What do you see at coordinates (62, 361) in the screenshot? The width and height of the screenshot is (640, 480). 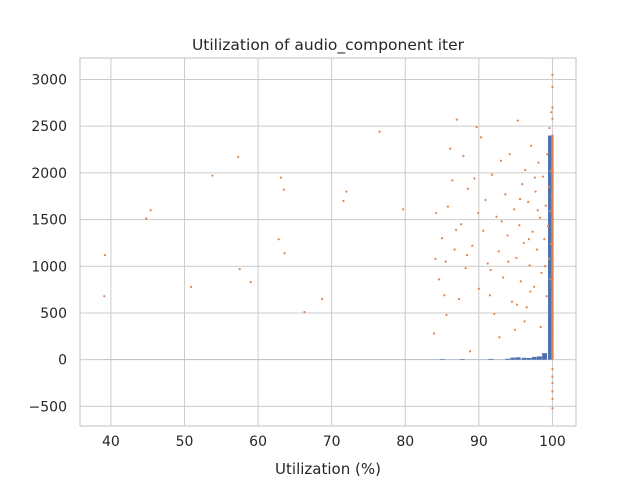 I see `y-tick-label: 0` at bounding box center [62, 361].